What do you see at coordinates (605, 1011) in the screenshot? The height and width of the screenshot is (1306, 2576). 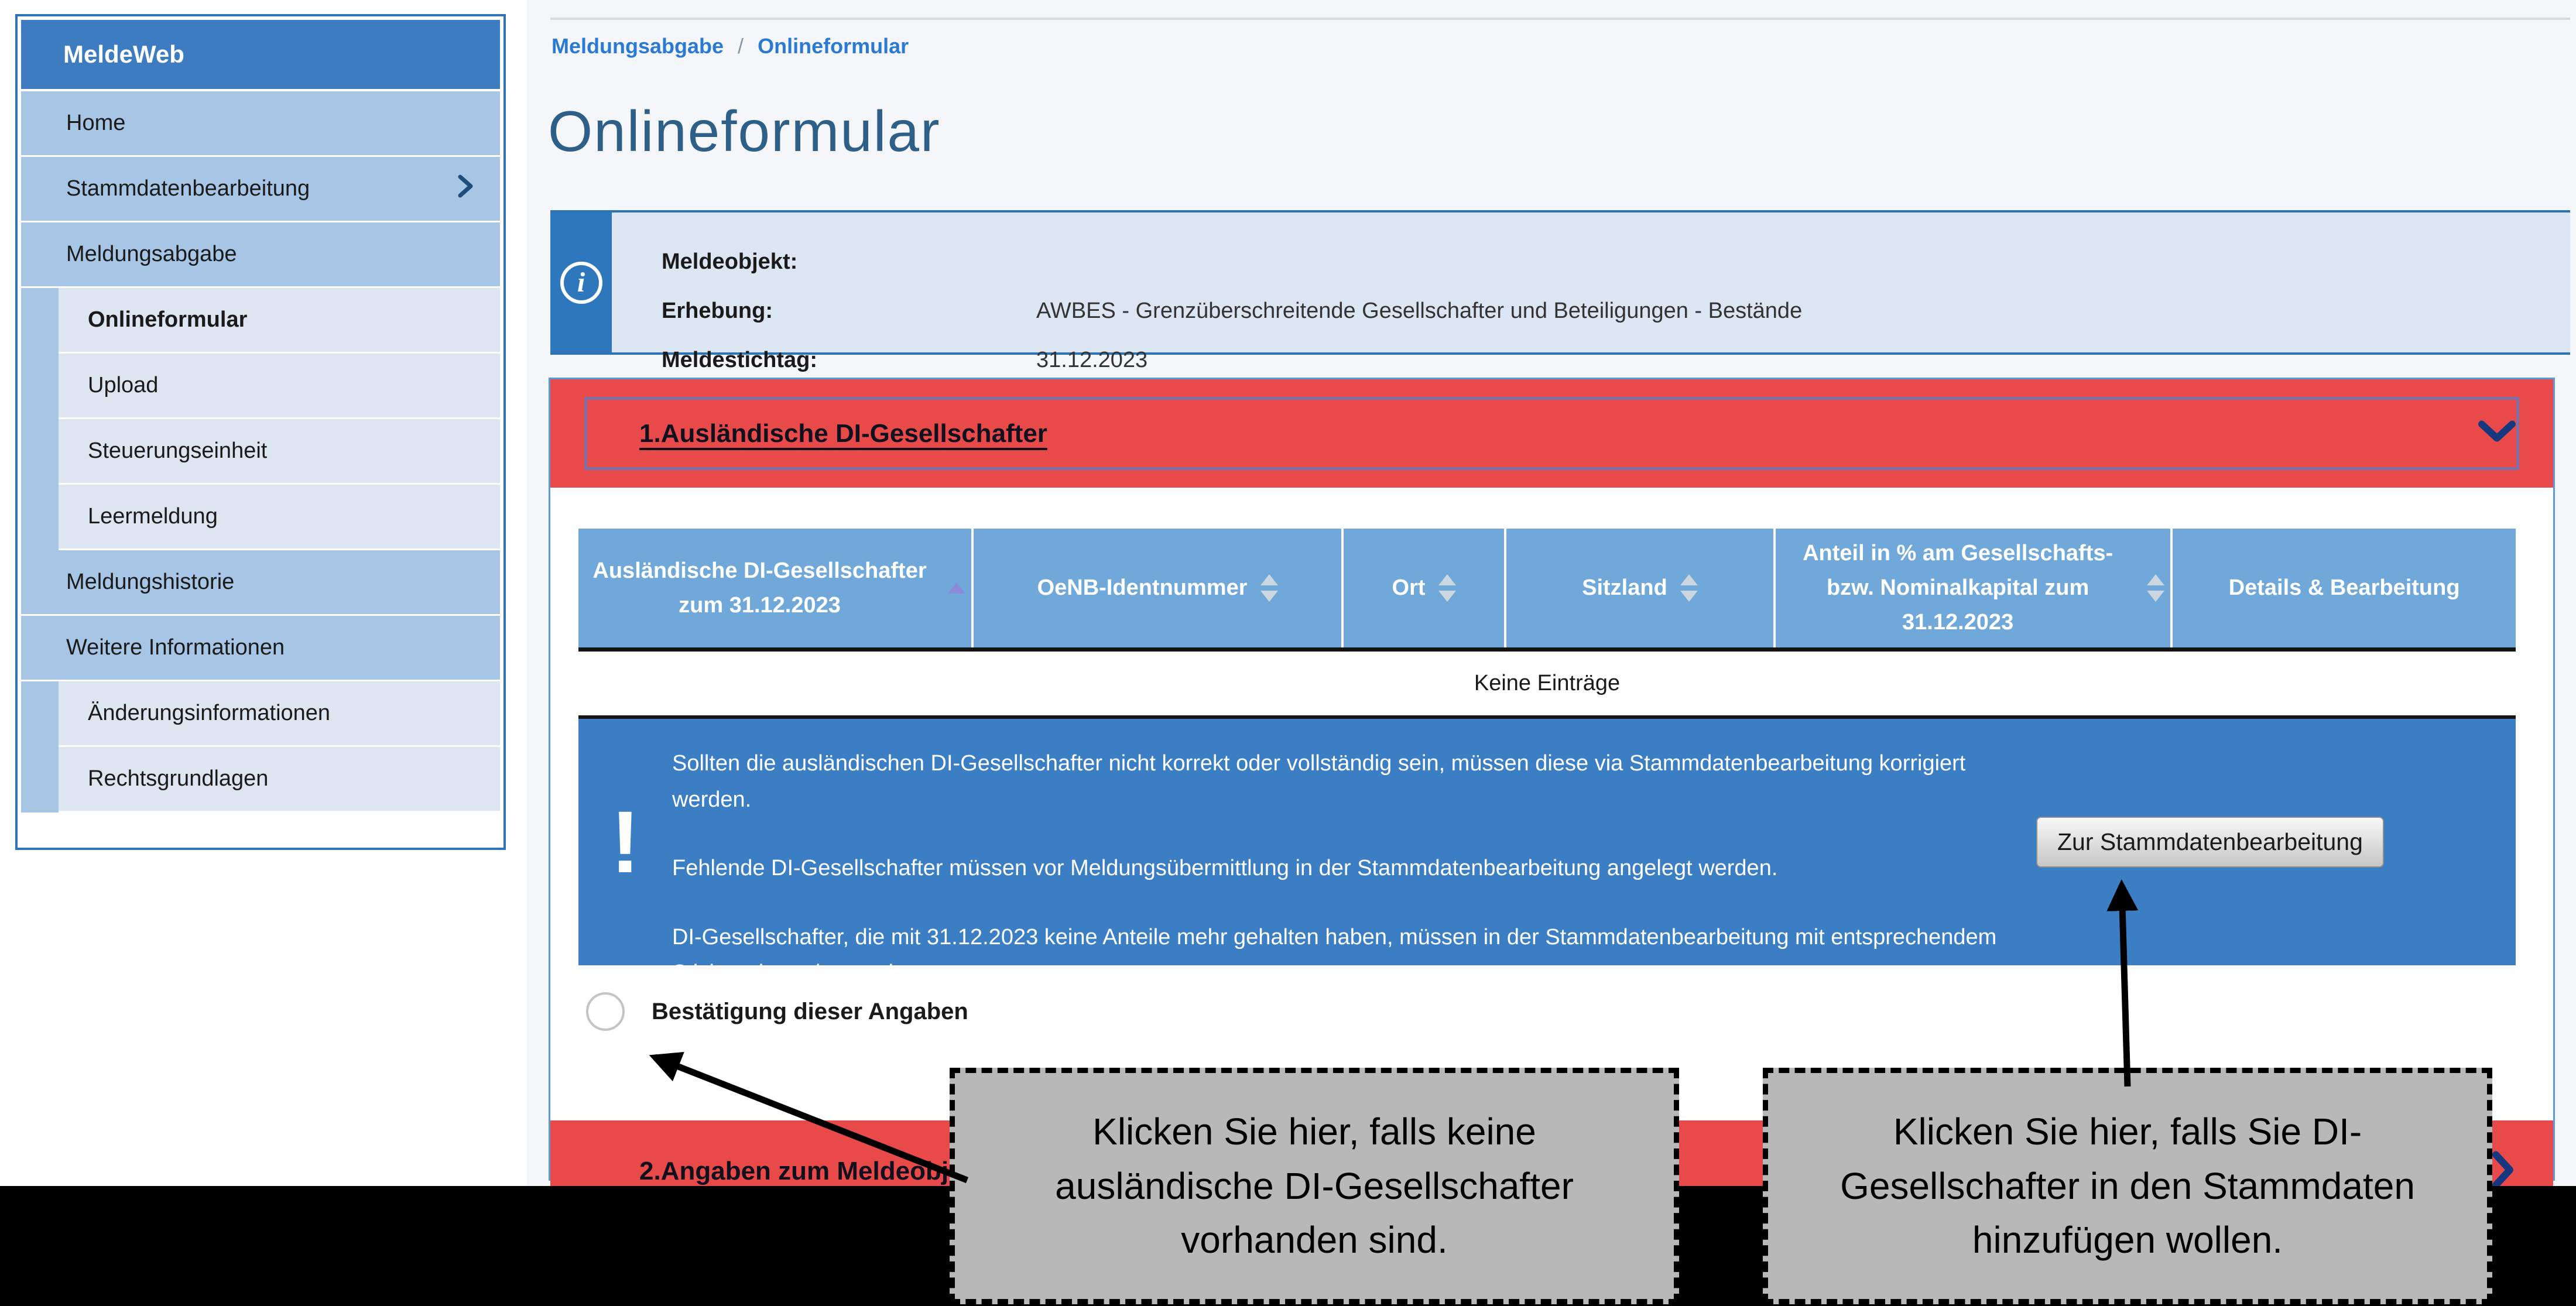 I see `bestaetigung-radio` at bounding box center [605, 1011].